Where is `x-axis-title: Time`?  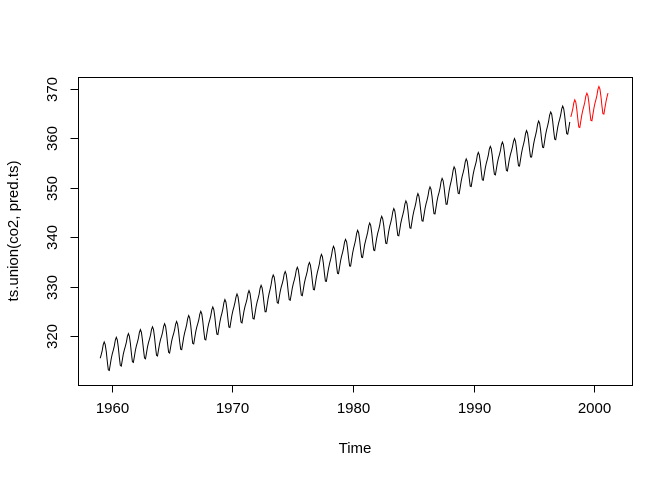
x-axis-title: Time is located at coordinates (355, 448).